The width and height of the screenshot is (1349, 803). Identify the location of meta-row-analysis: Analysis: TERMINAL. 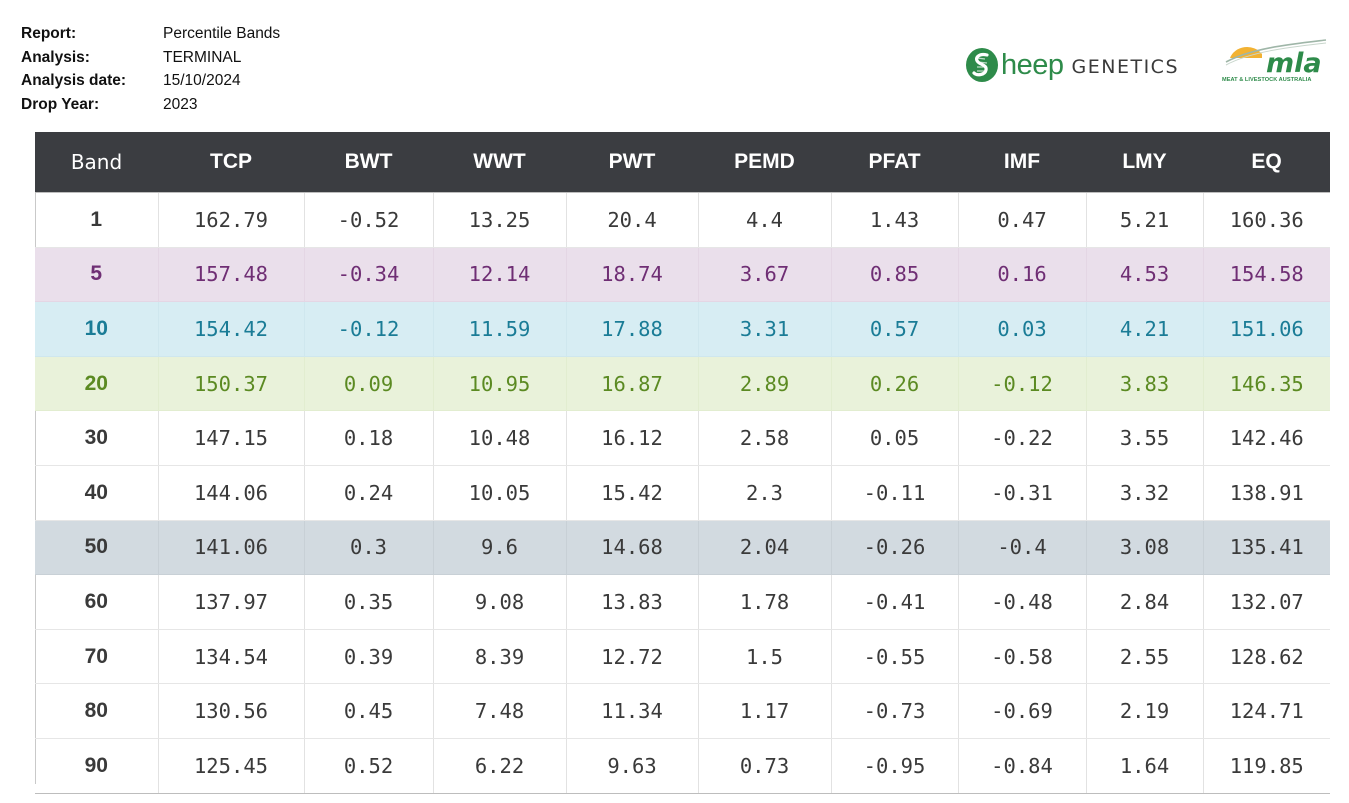
(150, 58).